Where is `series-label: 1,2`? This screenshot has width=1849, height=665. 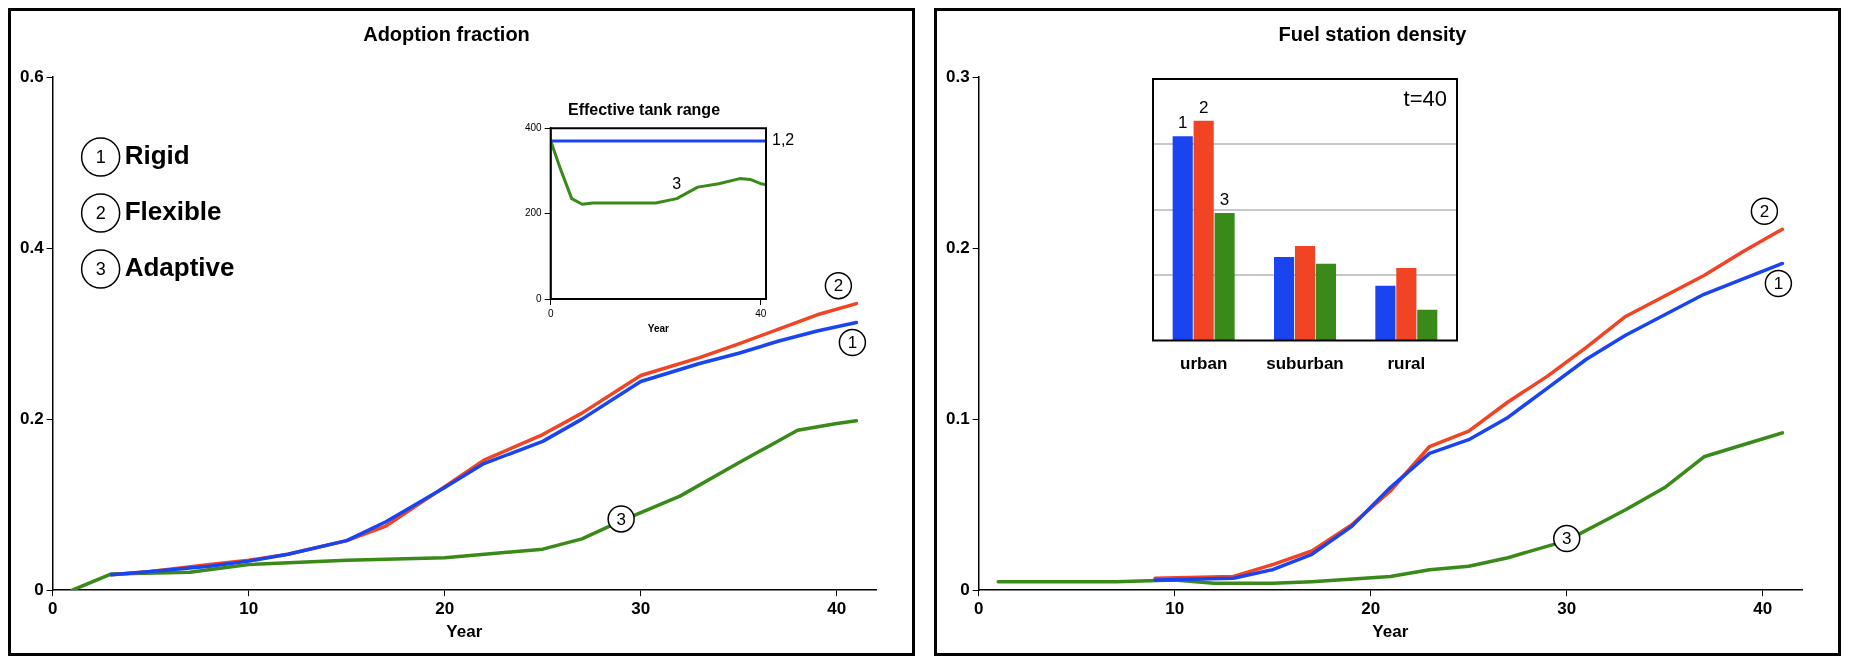
series-label: 1,2 is located at coordinates (783, 140).